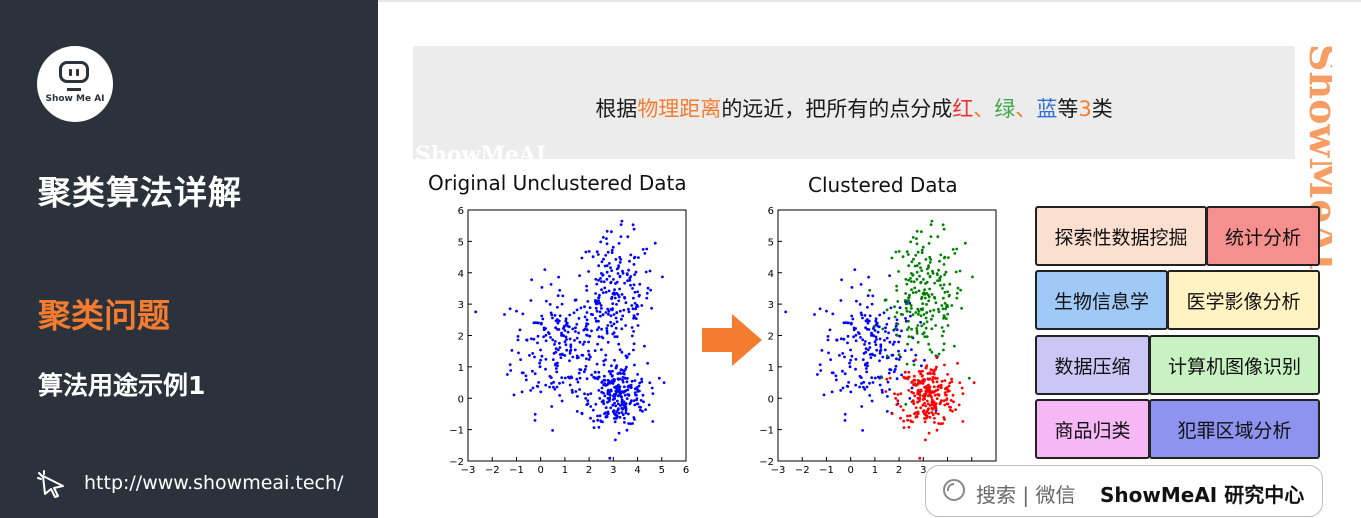  Describe the element at coordinates (854, 109) in the screenshot. I see `caption-text: 根据物理距离的远近，把所有的点分成红、绿、蓝等3类` at that location.